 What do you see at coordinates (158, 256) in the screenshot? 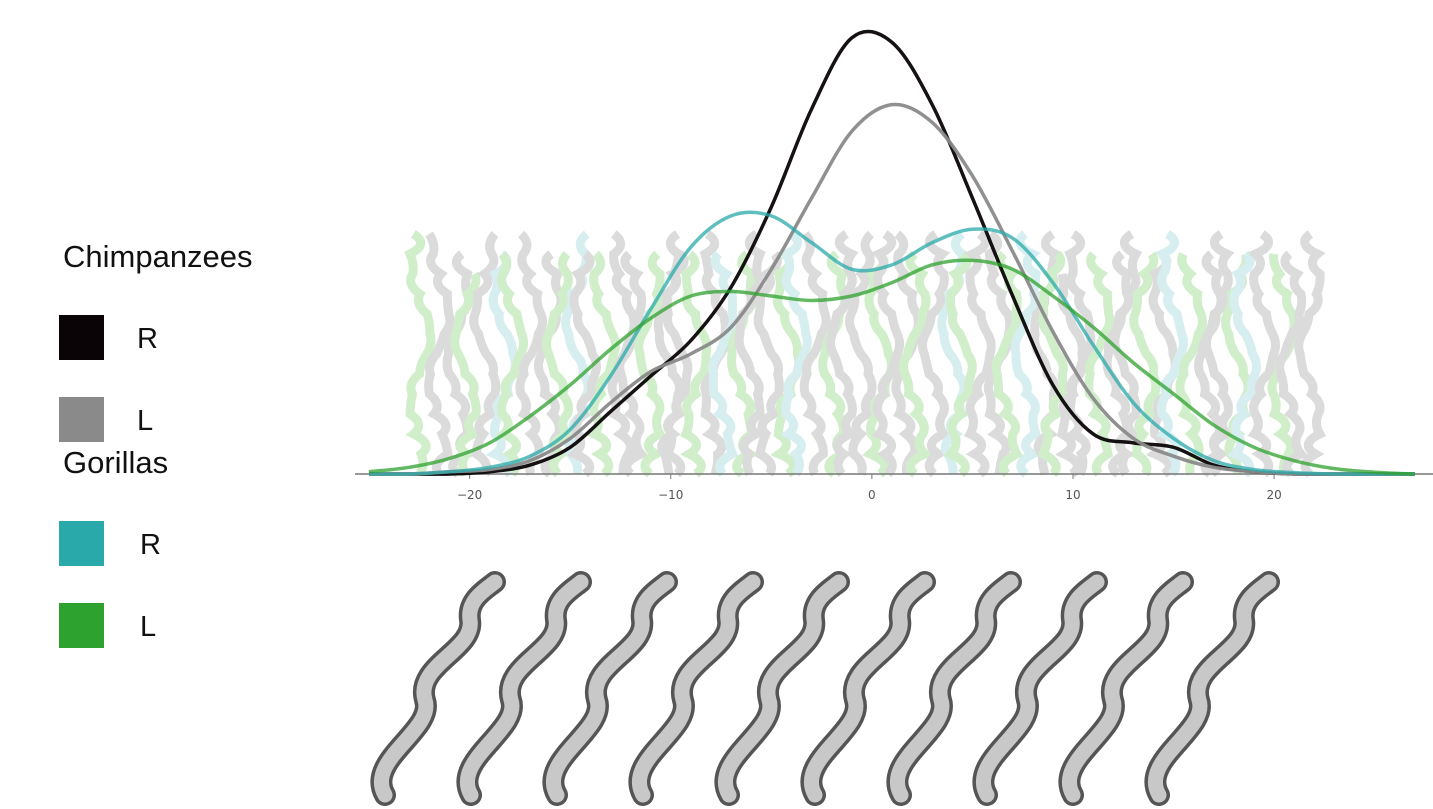
I see `legend-group-title: Chimpanzees` at bounding box center [158, 256].